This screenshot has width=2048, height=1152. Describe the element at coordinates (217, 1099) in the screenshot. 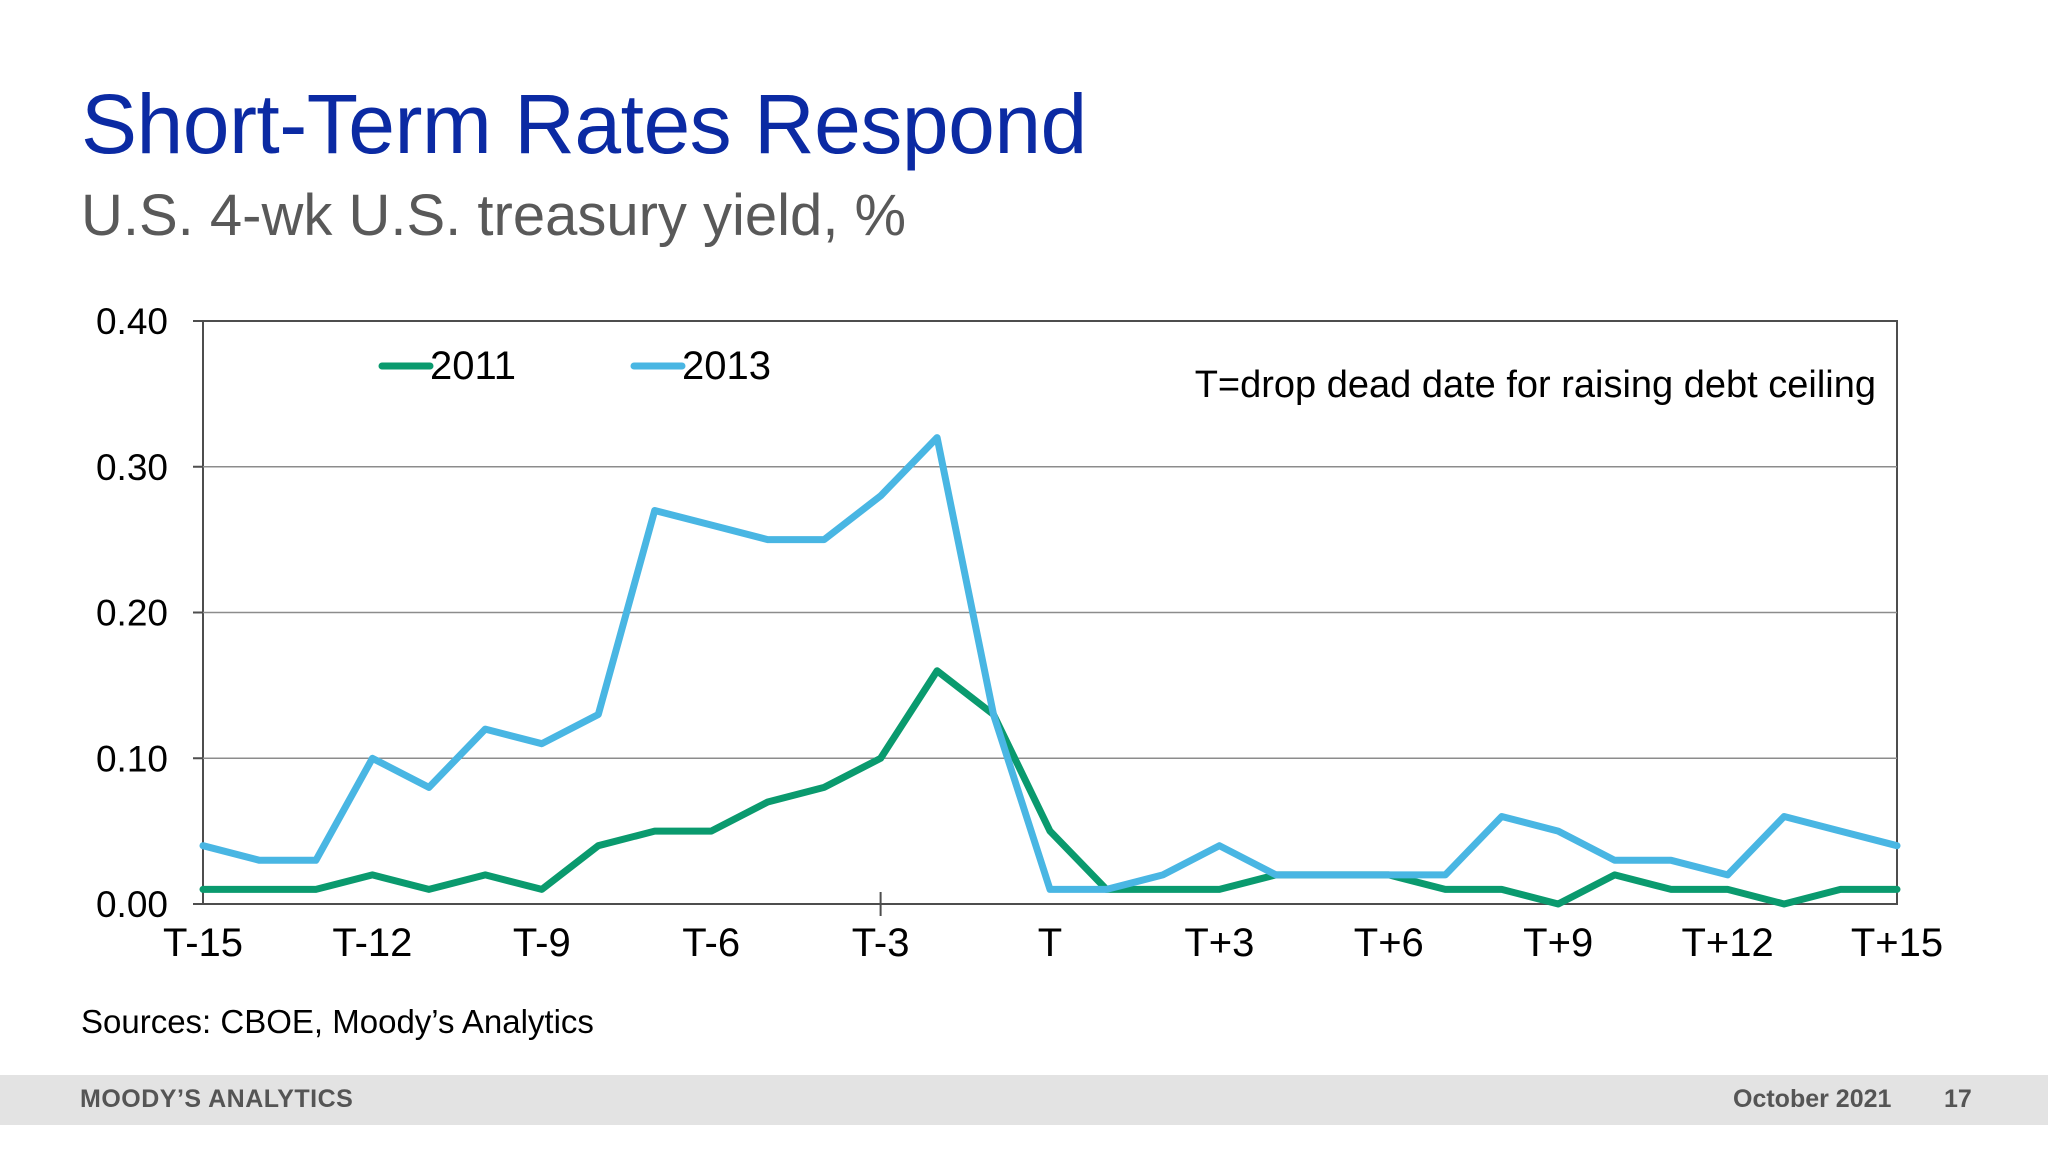

I see `brand-wordmark: MOODY’S ANALYTICS` at that location.